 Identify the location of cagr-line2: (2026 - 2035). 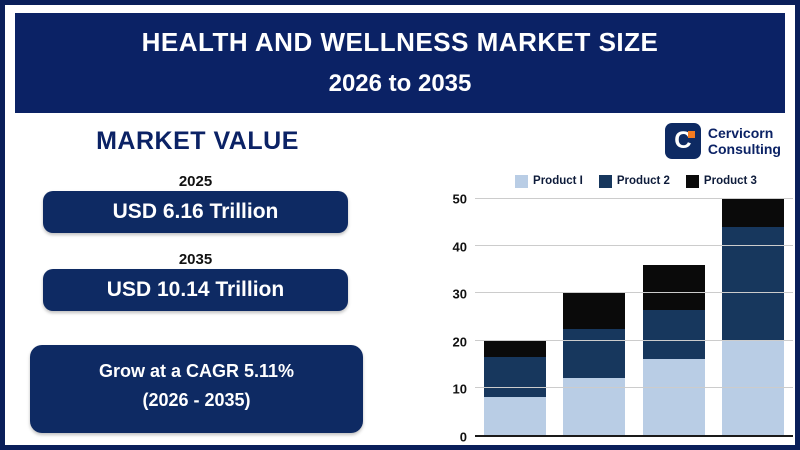
(196, 400).